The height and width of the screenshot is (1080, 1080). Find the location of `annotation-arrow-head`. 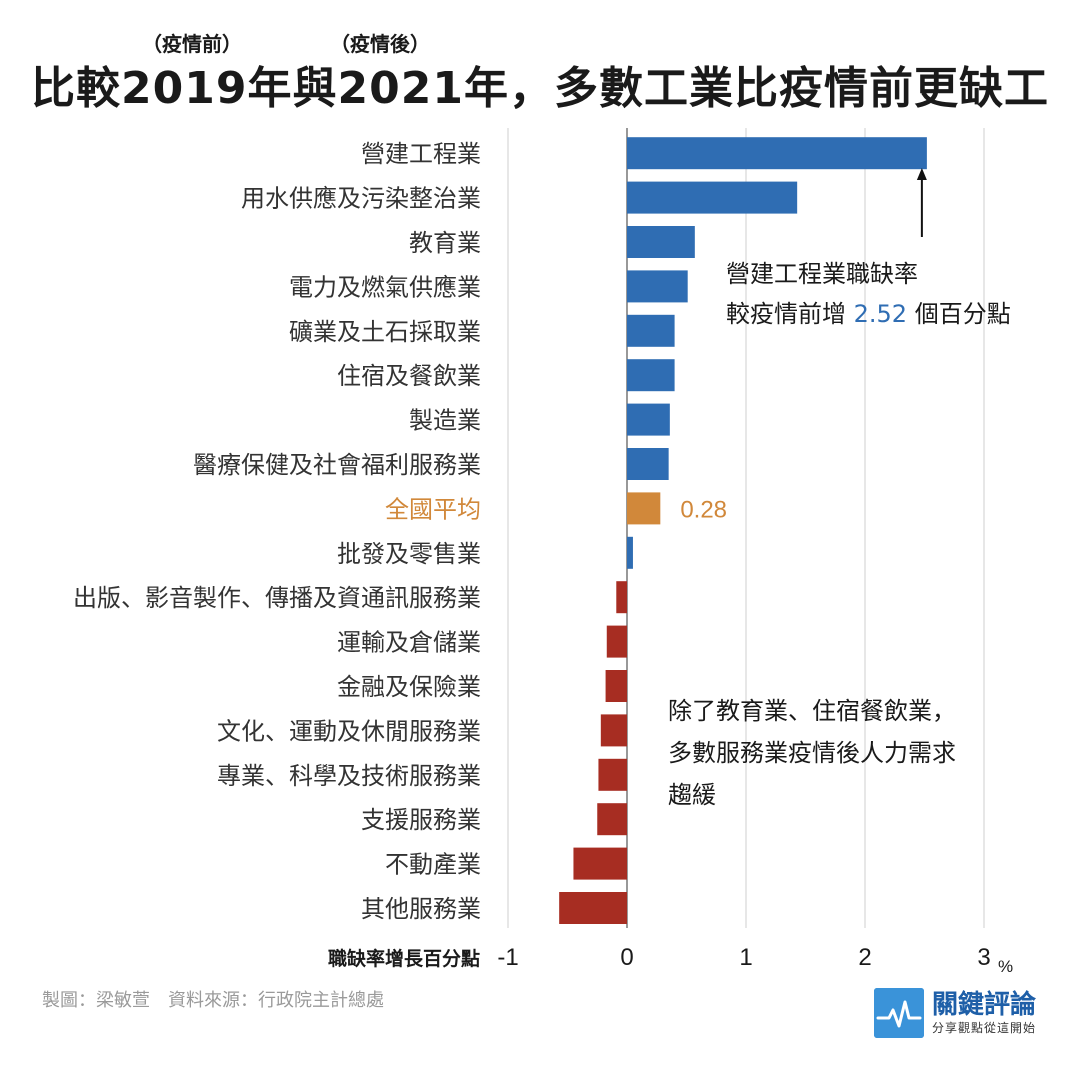

annotation-arrow-head is located at coordinates (921, 174).